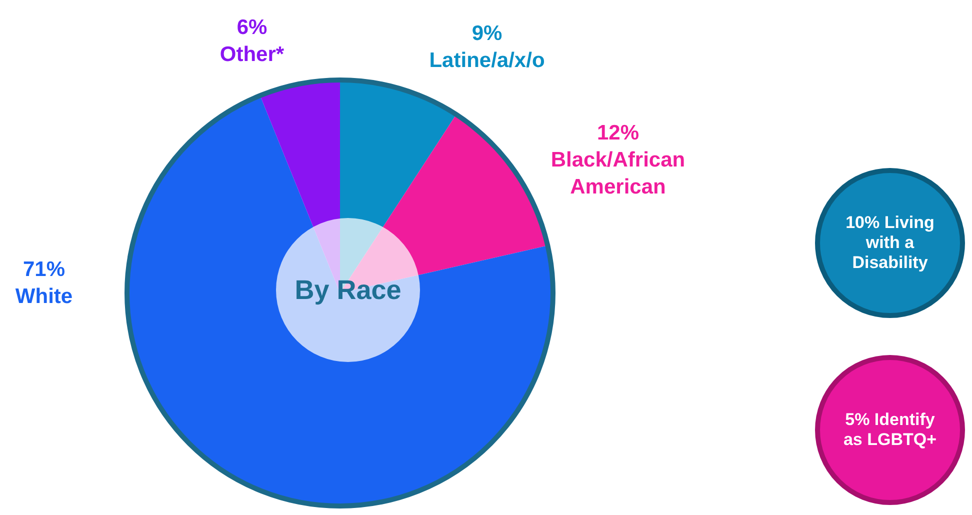 The height and width of the screenshot is (515, 972). Describe the element at coordinates (487, 61) in the screenshot. I see `slice-label: Latine/a/x/o` at that location.